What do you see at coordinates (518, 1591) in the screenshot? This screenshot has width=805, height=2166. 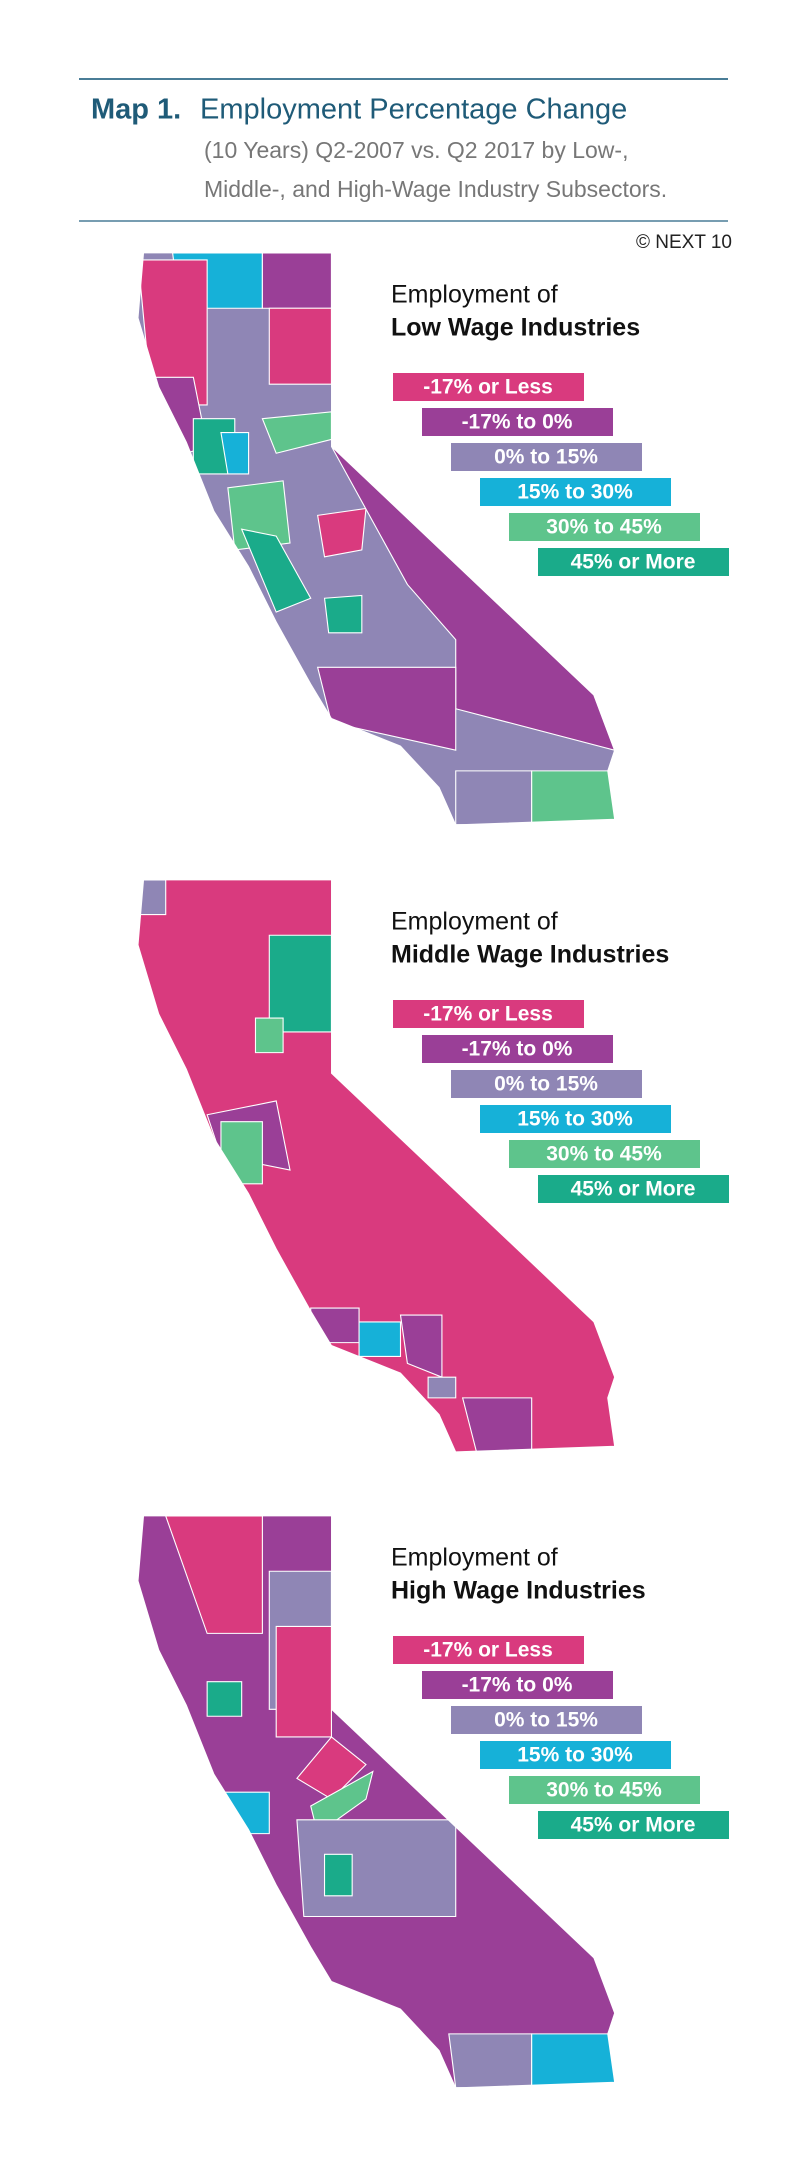 I see `map-subheading: High Wage Industries` at bounding box center [518, 1591].